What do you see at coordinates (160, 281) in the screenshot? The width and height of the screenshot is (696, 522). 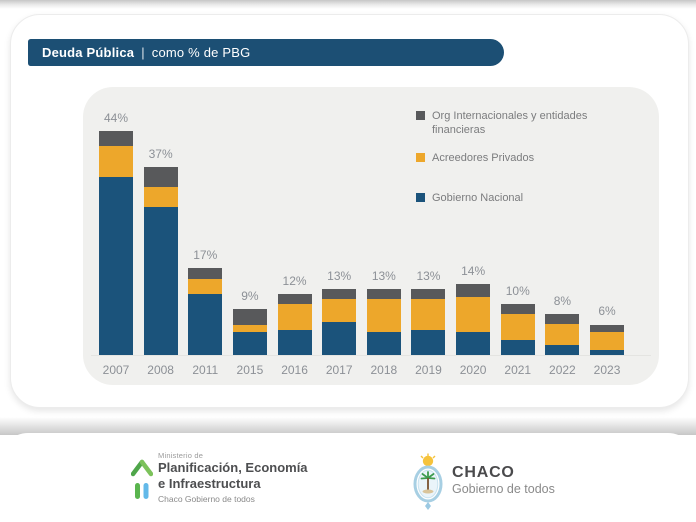 I see `bar-segment-gobierno-nacional-2008` at bounding box center [160, 281].